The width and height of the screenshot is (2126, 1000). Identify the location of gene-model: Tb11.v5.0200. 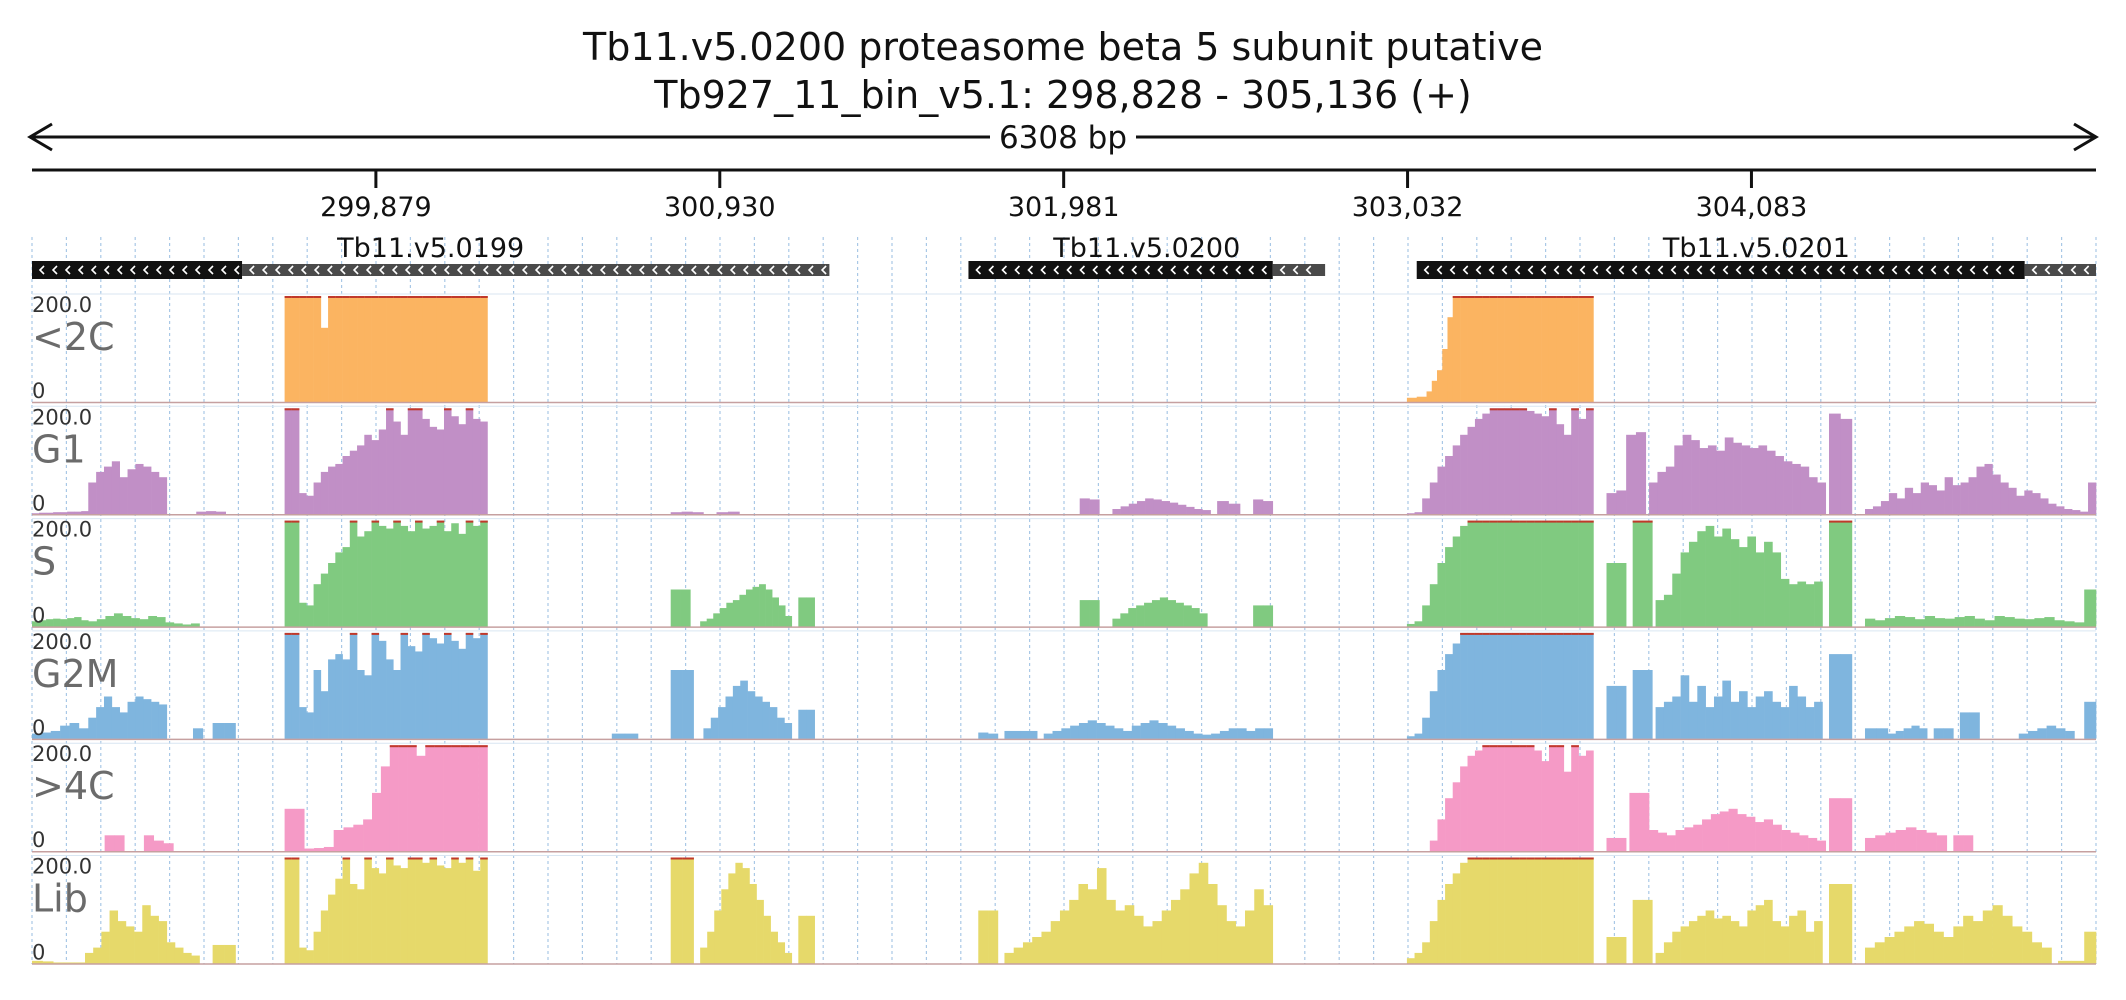
(1147, 256).